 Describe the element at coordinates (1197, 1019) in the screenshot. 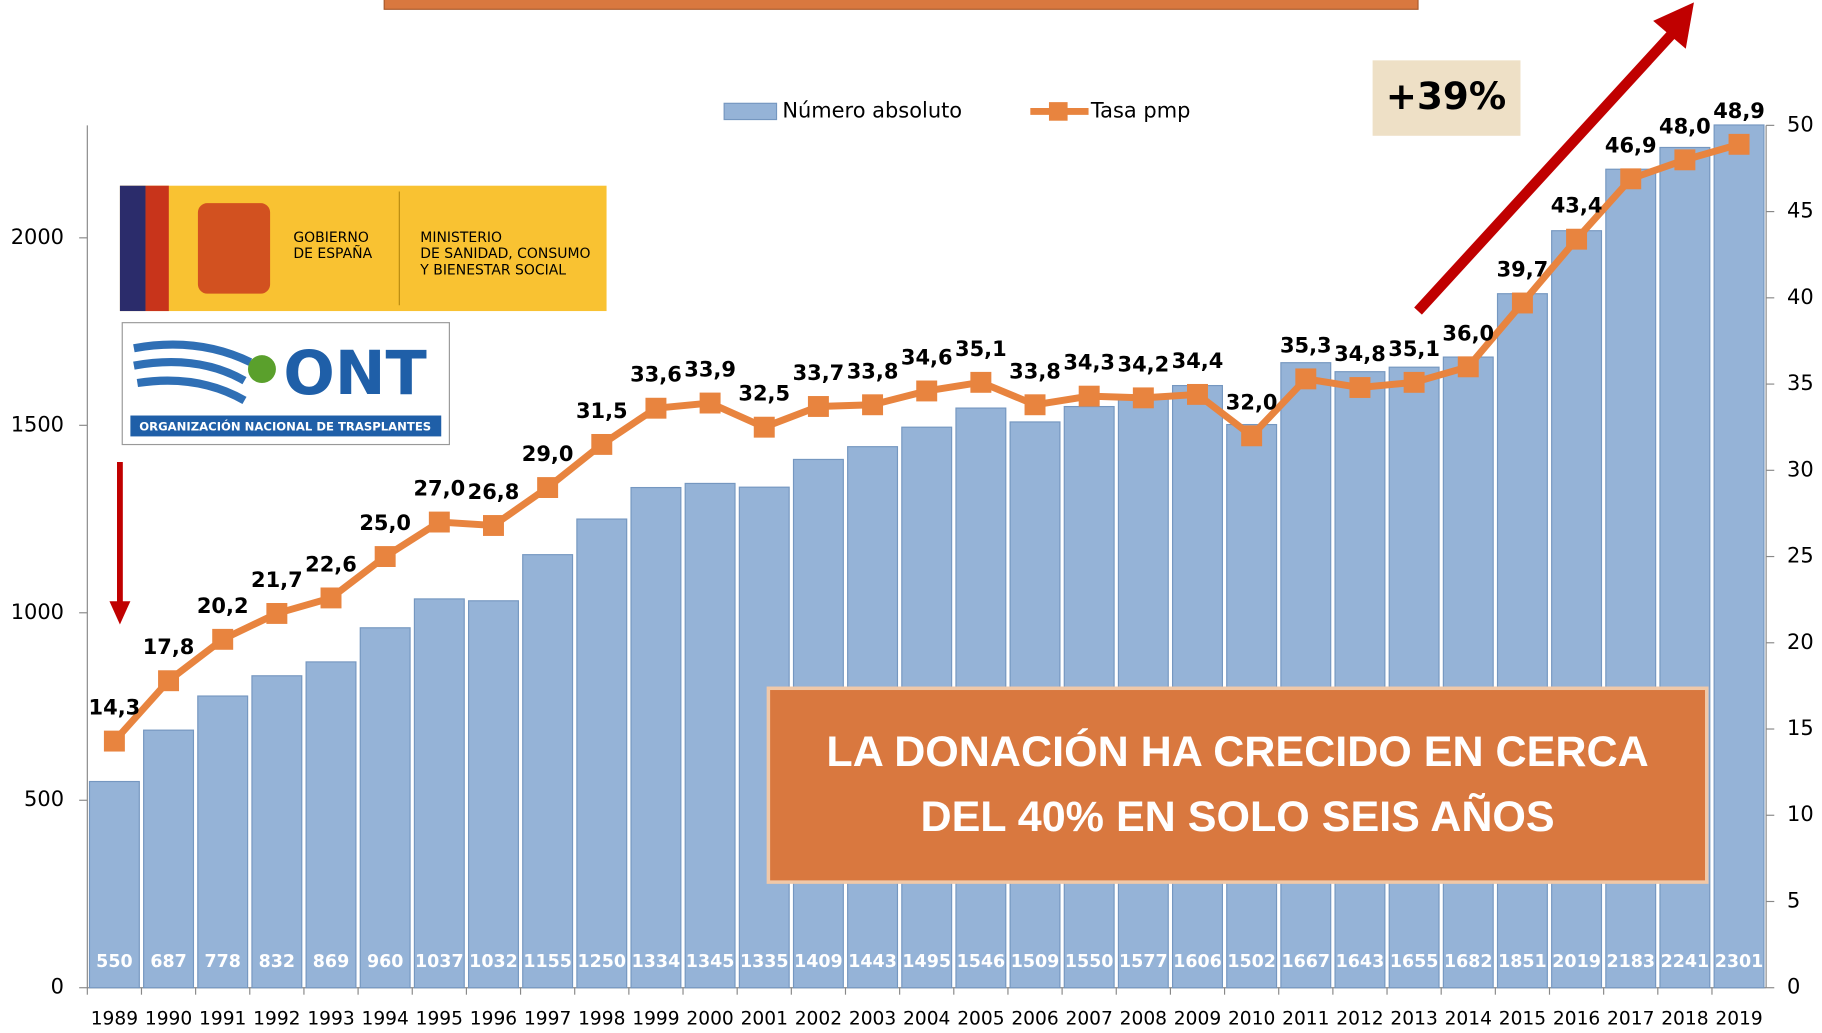

I see `x-tick-label: 2009` at that location.